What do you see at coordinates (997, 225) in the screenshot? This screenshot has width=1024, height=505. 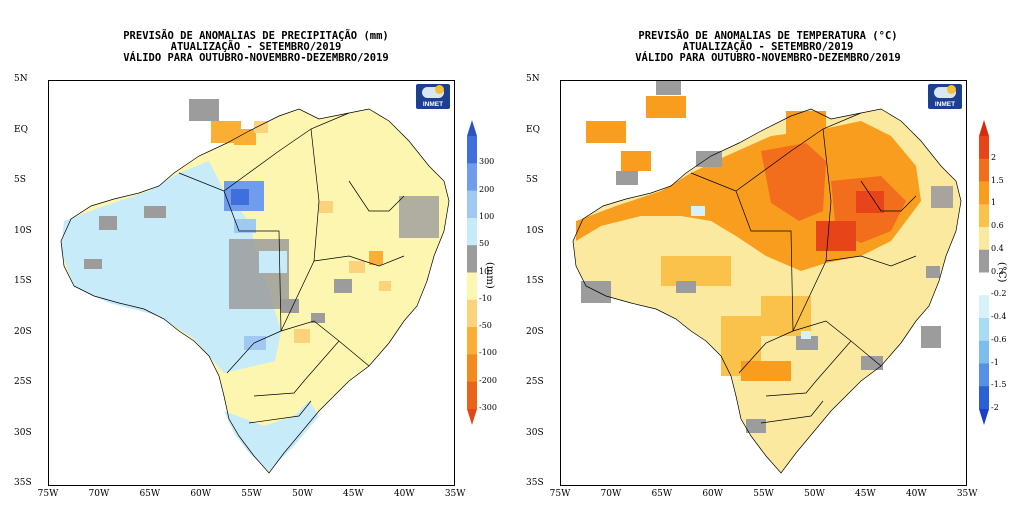 I see `colorbar-label: 0.6` at bounding box center [997, 225].